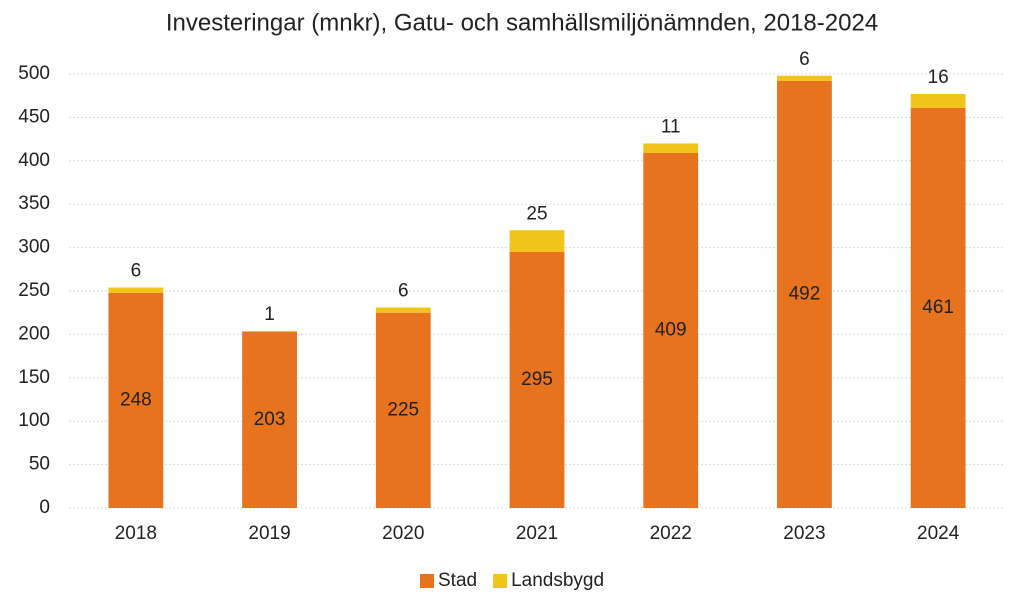 The image size is (1009, 596). I want to click on y-tick-label: 300, so click(34, 247).